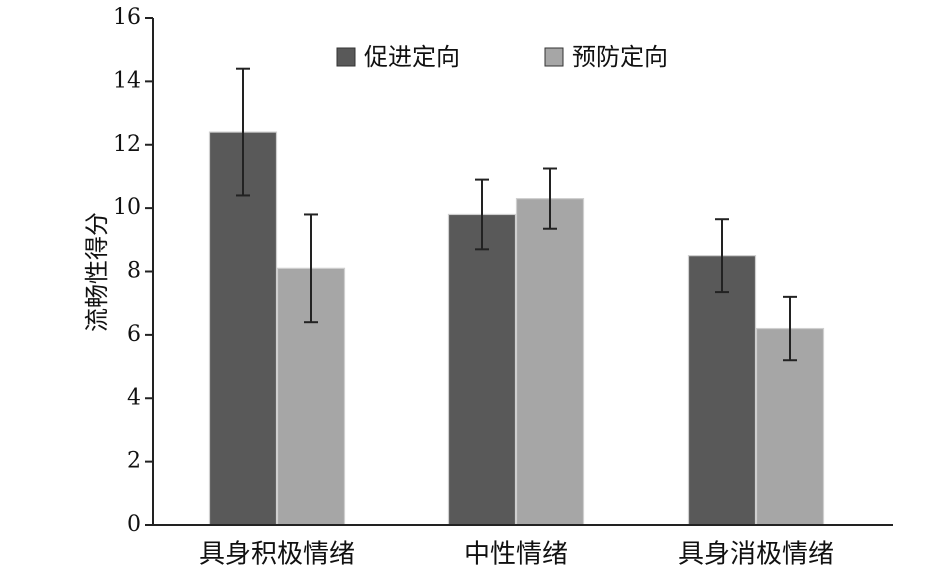 This screenshot has width=945, height=574. I want to click on x-category-label: 具身消极情绪, so click(756, 555).